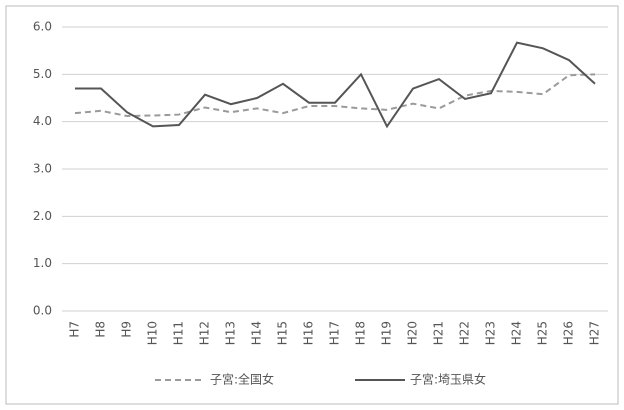 This screenshot has width=624, height=410. What do you see at coordinates (42, 74) in the screenshot?
I see `y-tick-label: 5.0` at bounding box center [42, 74].